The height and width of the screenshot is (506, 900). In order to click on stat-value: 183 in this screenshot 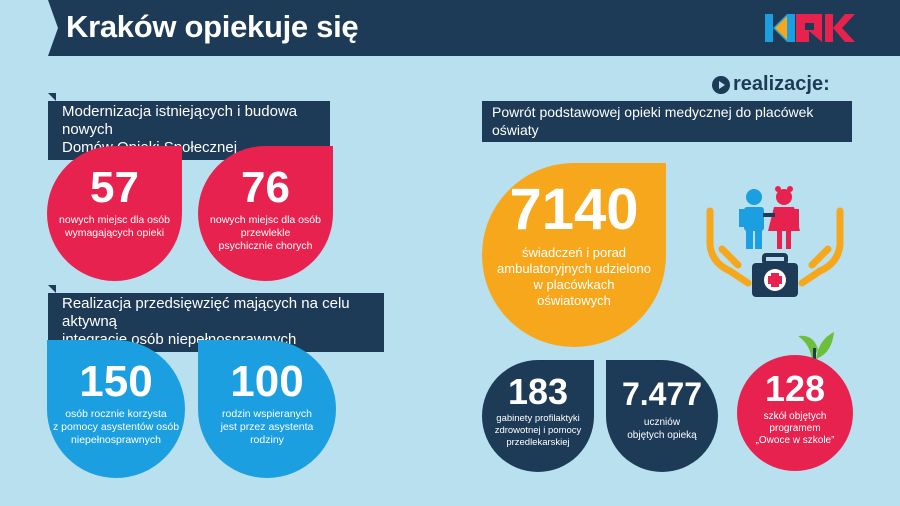, I will do `click(538, 391)`.